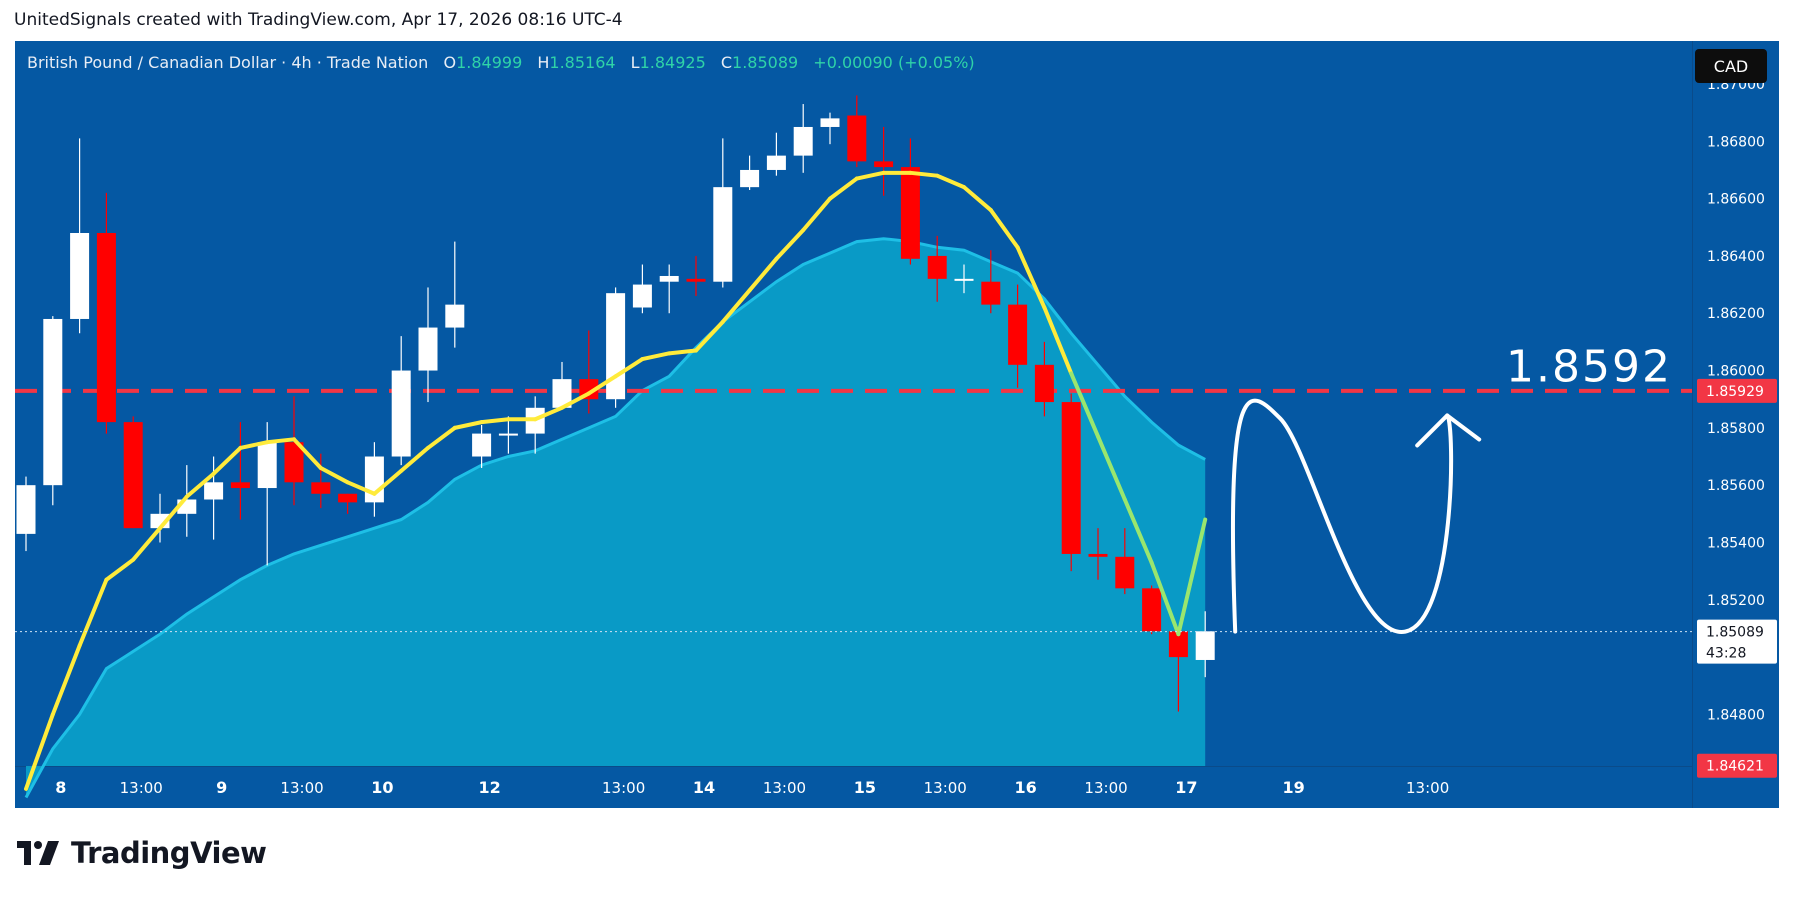 The image size is (1793, 899). Describe the element at coordinates (543, 62) in the screenshot. I see `high-label: H` at that location.